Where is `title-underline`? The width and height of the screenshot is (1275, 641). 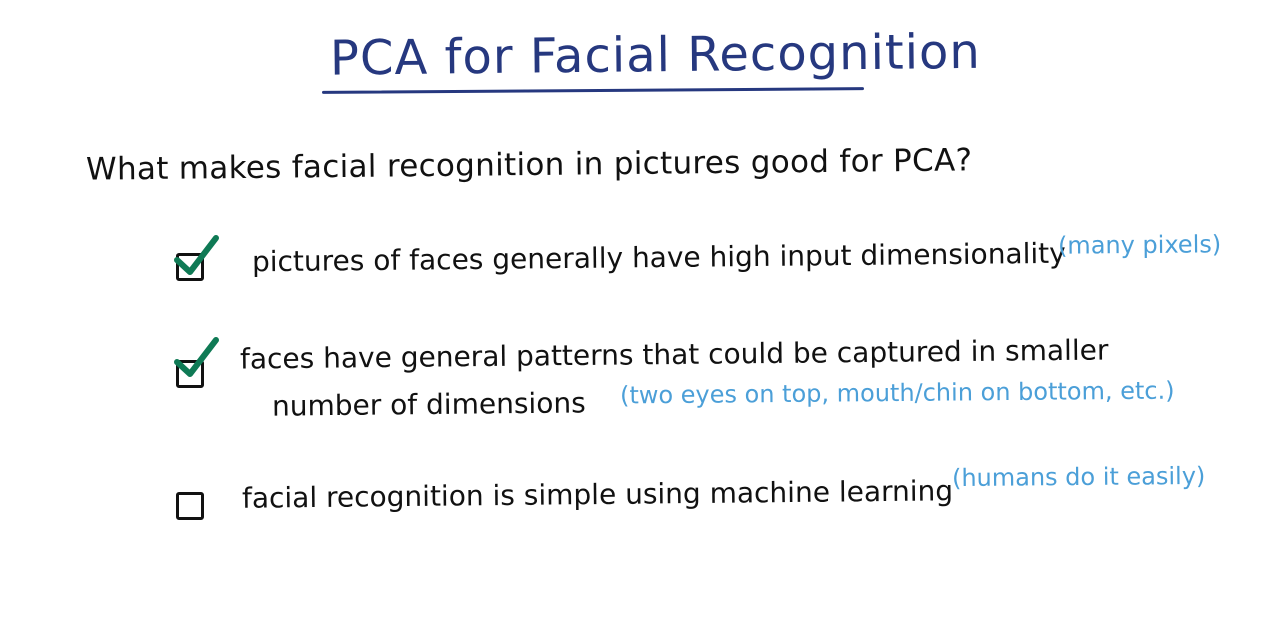 title-underline is located at coordinates (593, 90).